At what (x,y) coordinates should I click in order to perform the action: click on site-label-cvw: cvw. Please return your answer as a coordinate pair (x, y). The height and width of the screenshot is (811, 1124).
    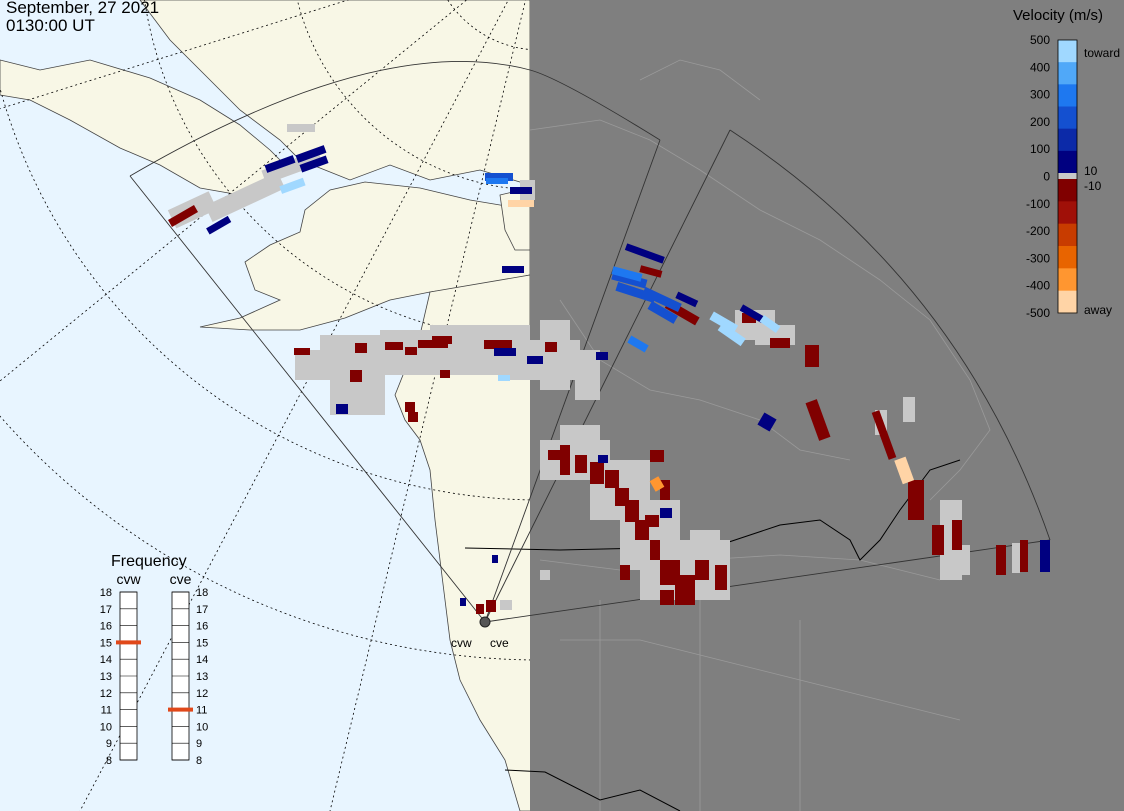
    Looking at the image, I should click on (461, 643).